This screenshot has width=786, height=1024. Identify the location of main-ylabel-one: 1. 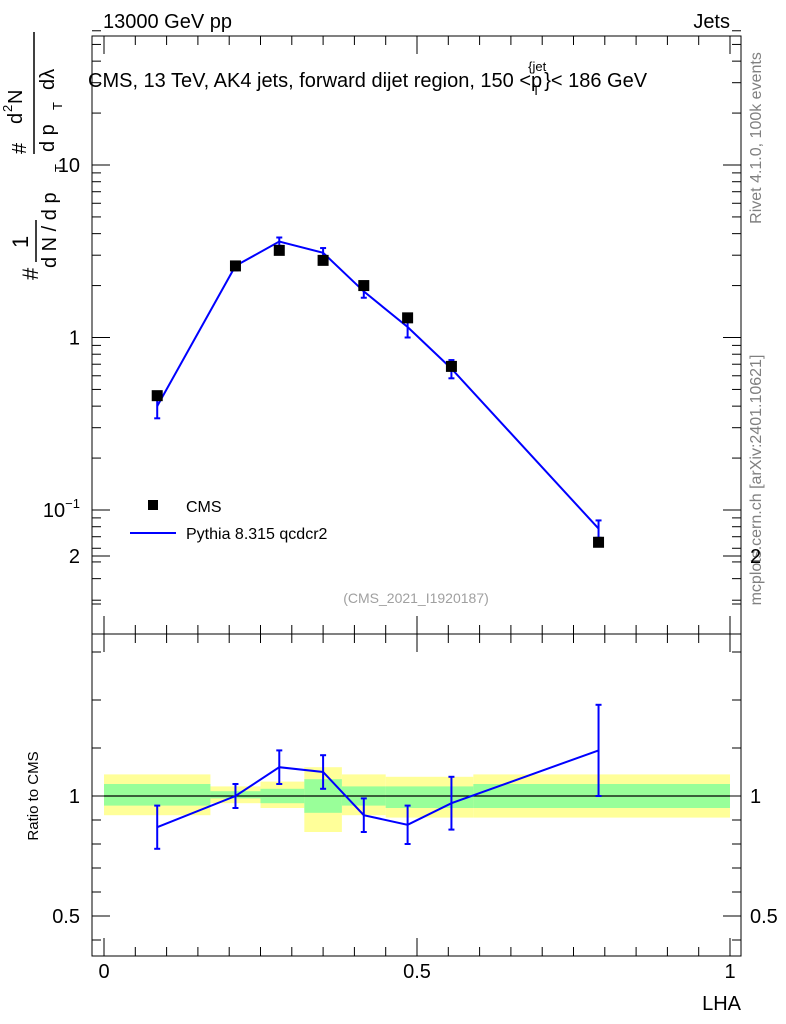
(20, 242).